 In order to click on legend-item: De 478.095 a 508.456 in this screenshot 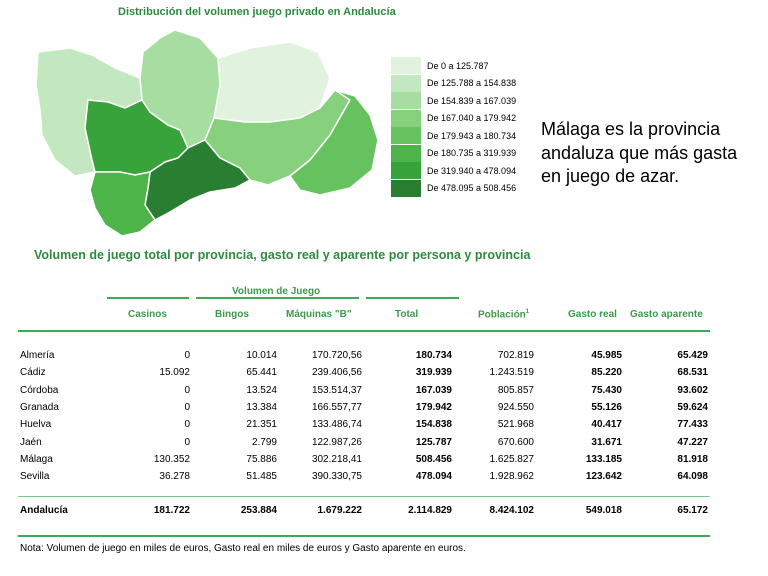, I will do `click(453, 188)`.